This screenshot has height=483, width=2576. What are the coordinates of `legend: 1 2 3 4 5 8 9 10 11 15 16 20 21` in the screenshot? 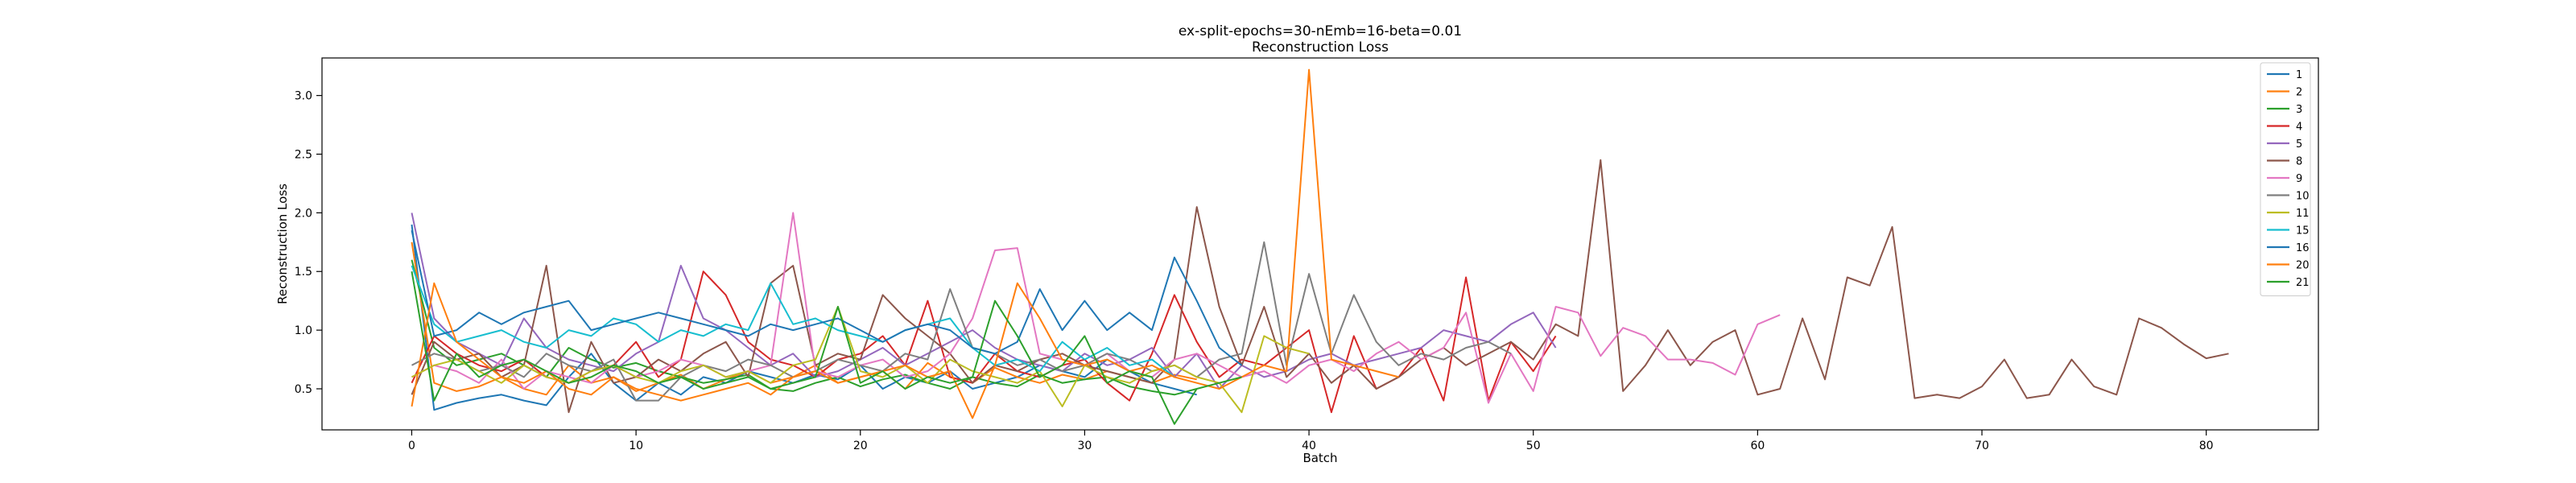 It's located at (2285, 179).